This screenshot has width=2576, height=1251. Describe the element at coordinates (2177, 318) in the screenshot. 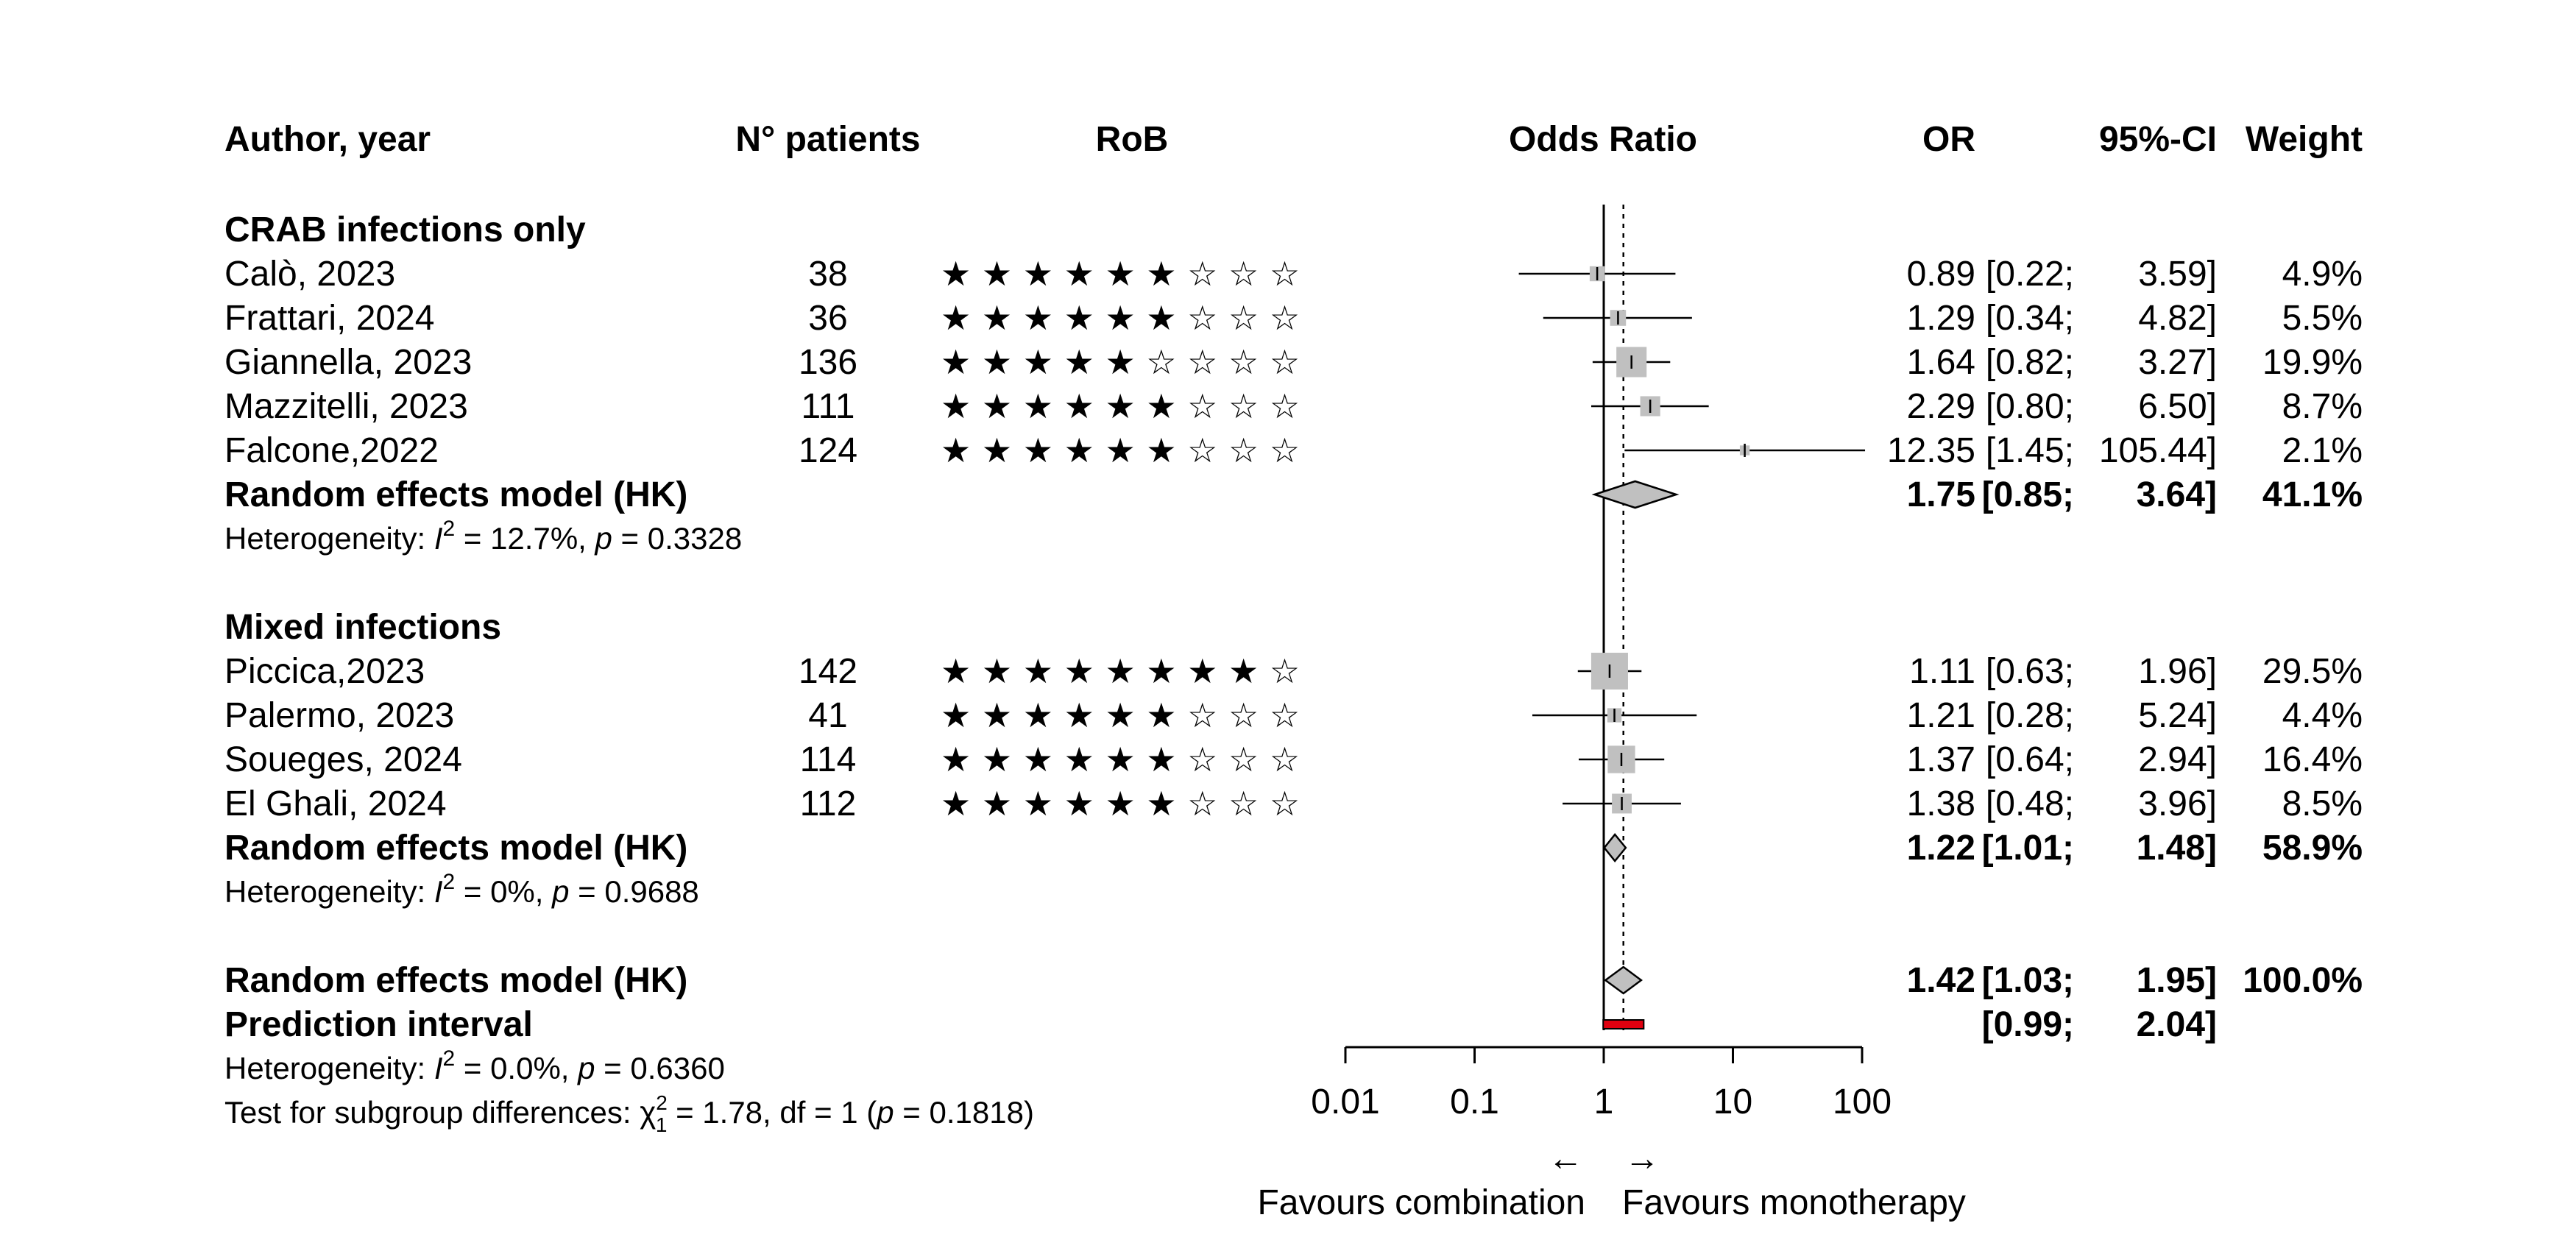

I see `study-ci-upper: 4.82]` at that location.